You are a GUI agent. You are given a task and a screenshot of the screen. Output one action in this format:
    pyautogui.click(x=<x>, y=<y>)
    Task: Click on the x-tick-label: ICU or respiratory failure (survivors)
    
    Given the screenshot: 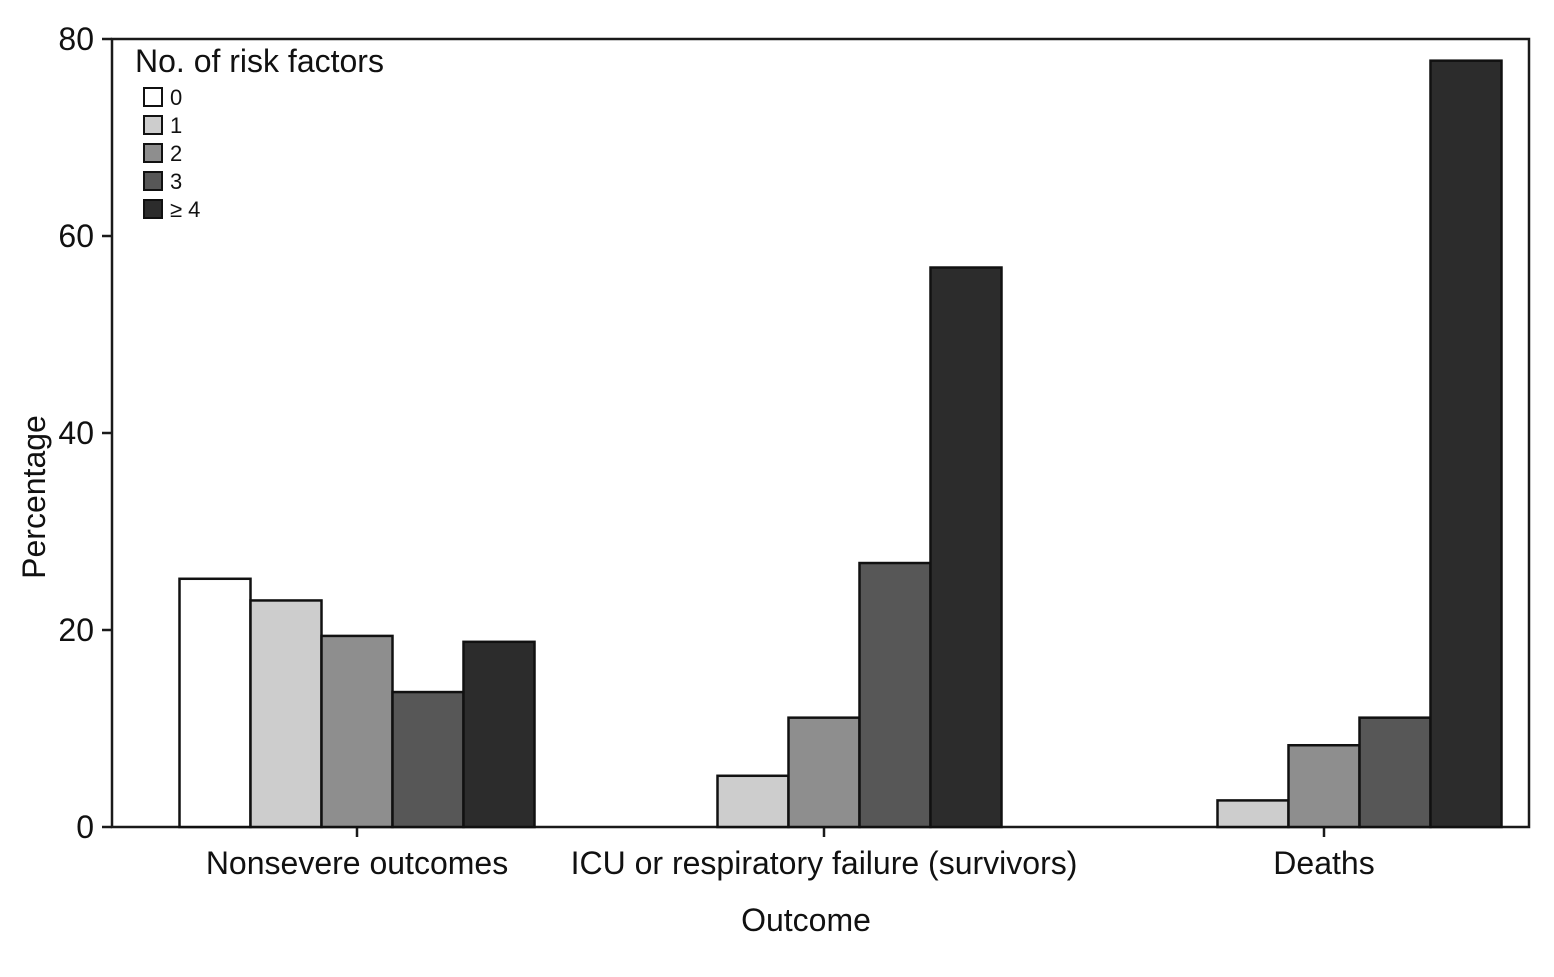 What is the action you would take?
    pyautogui.click(x=824, y=863)
    